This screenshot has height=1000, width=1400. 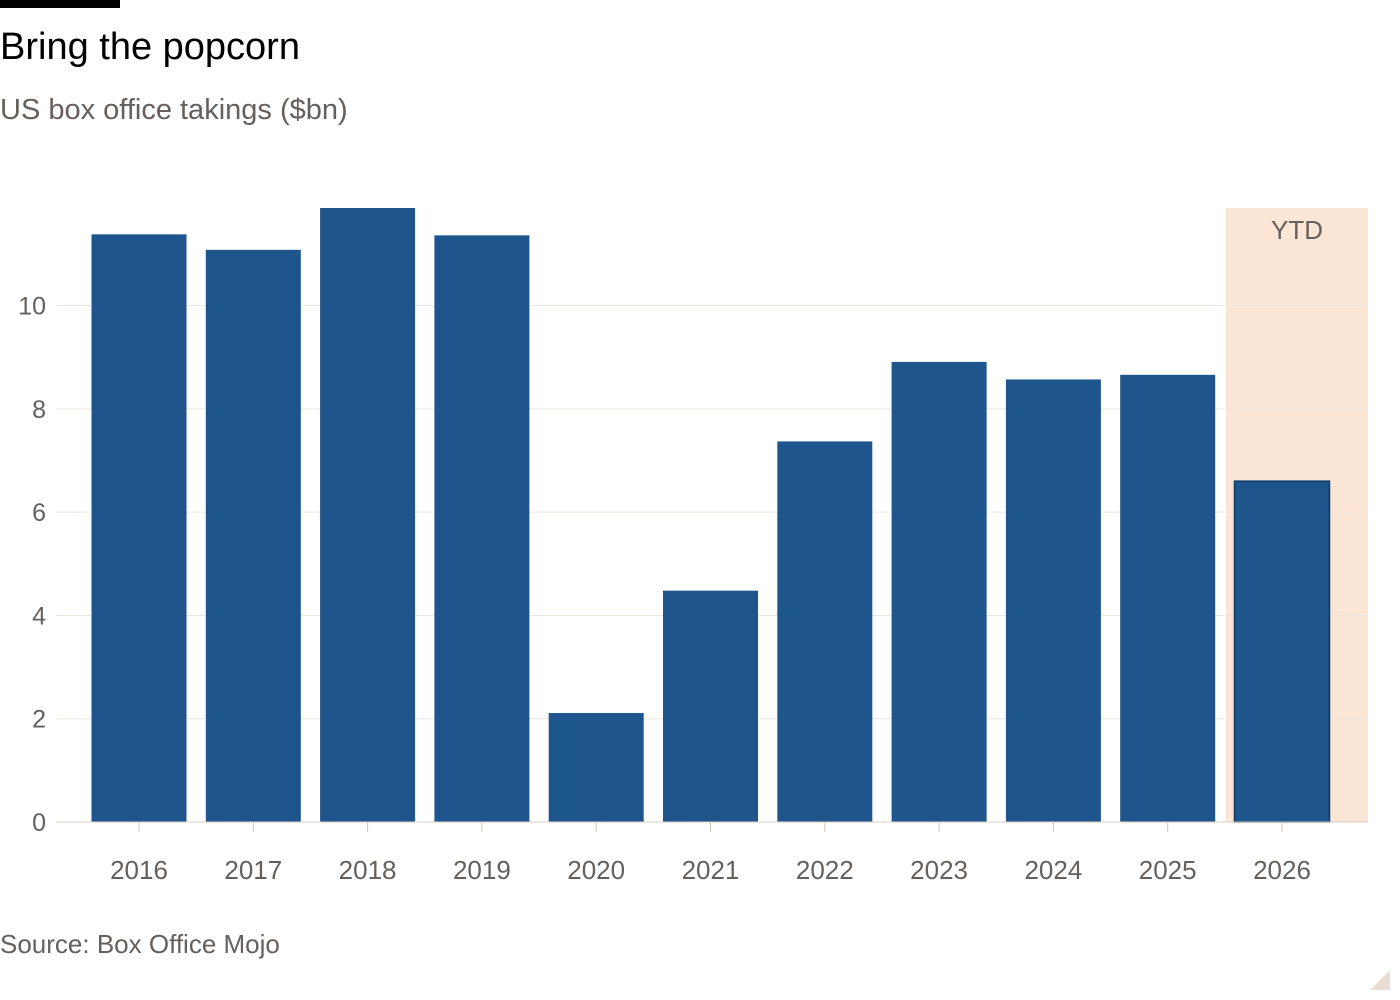 What do you see at coordinates (150, 47) in the screenshot?
I see `chart-title: Bring the popcorn` at bounding box center [150, 47].